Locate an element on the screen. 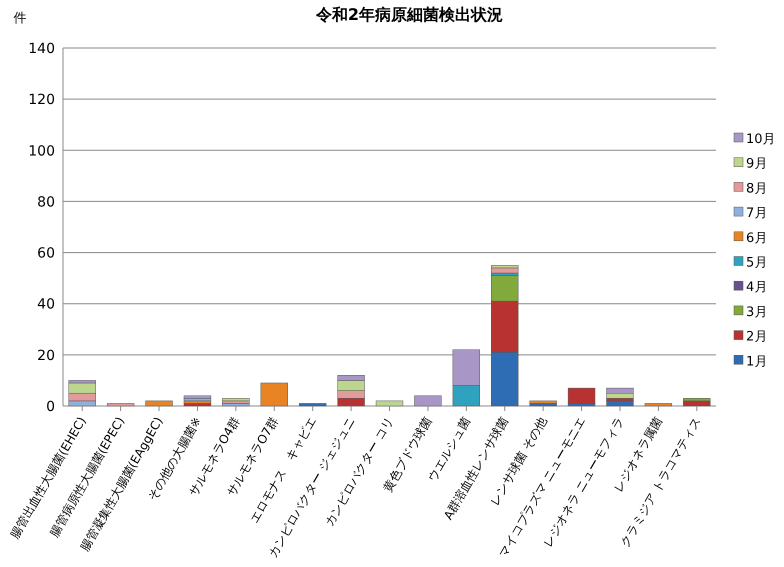  y-tick-label: 120 is located at coordinates (41, 100).